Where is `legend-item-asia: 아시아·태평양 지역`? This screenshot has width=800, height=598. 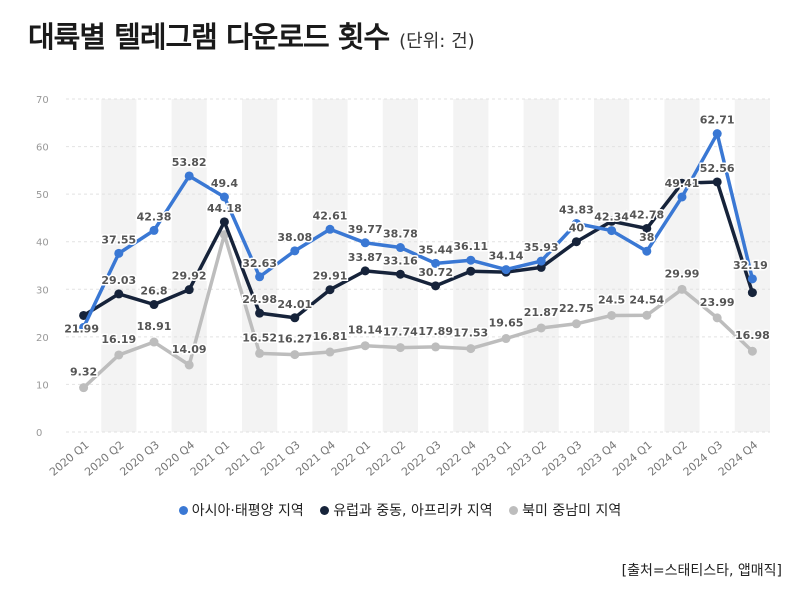
legend-item-asia: 아시아·태평양 지역 is located at coordinates (241, 510).